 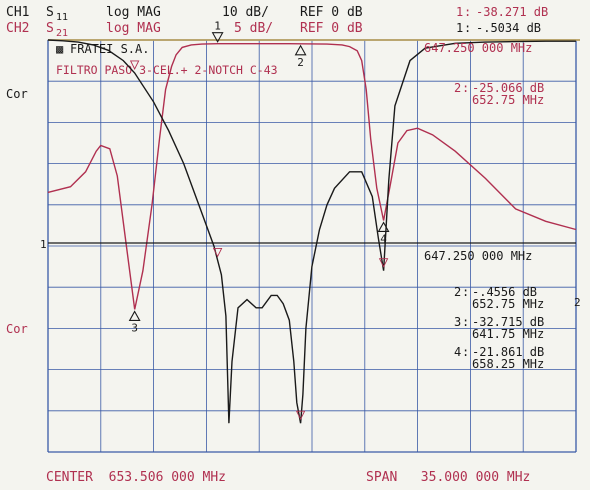 I want to click on top-marker-num-2: 1, so click(x=459, y=28).